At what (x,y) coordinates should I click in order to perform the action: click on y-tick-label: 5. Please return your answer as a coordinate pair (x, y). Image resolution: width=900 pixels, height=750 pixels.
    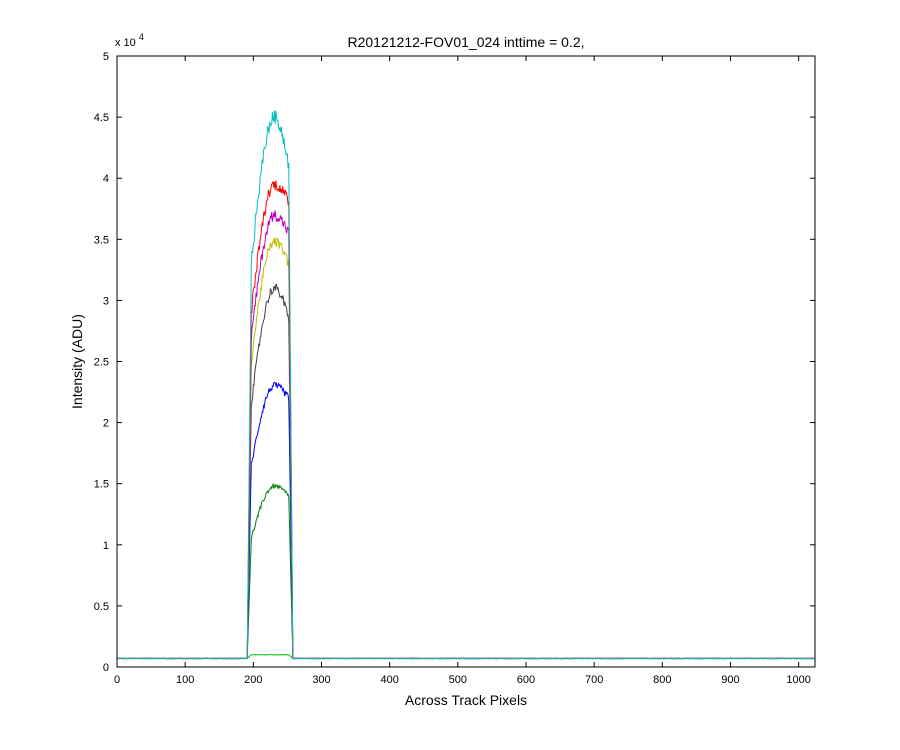
    Looking at the image, I should click on (106, 57).